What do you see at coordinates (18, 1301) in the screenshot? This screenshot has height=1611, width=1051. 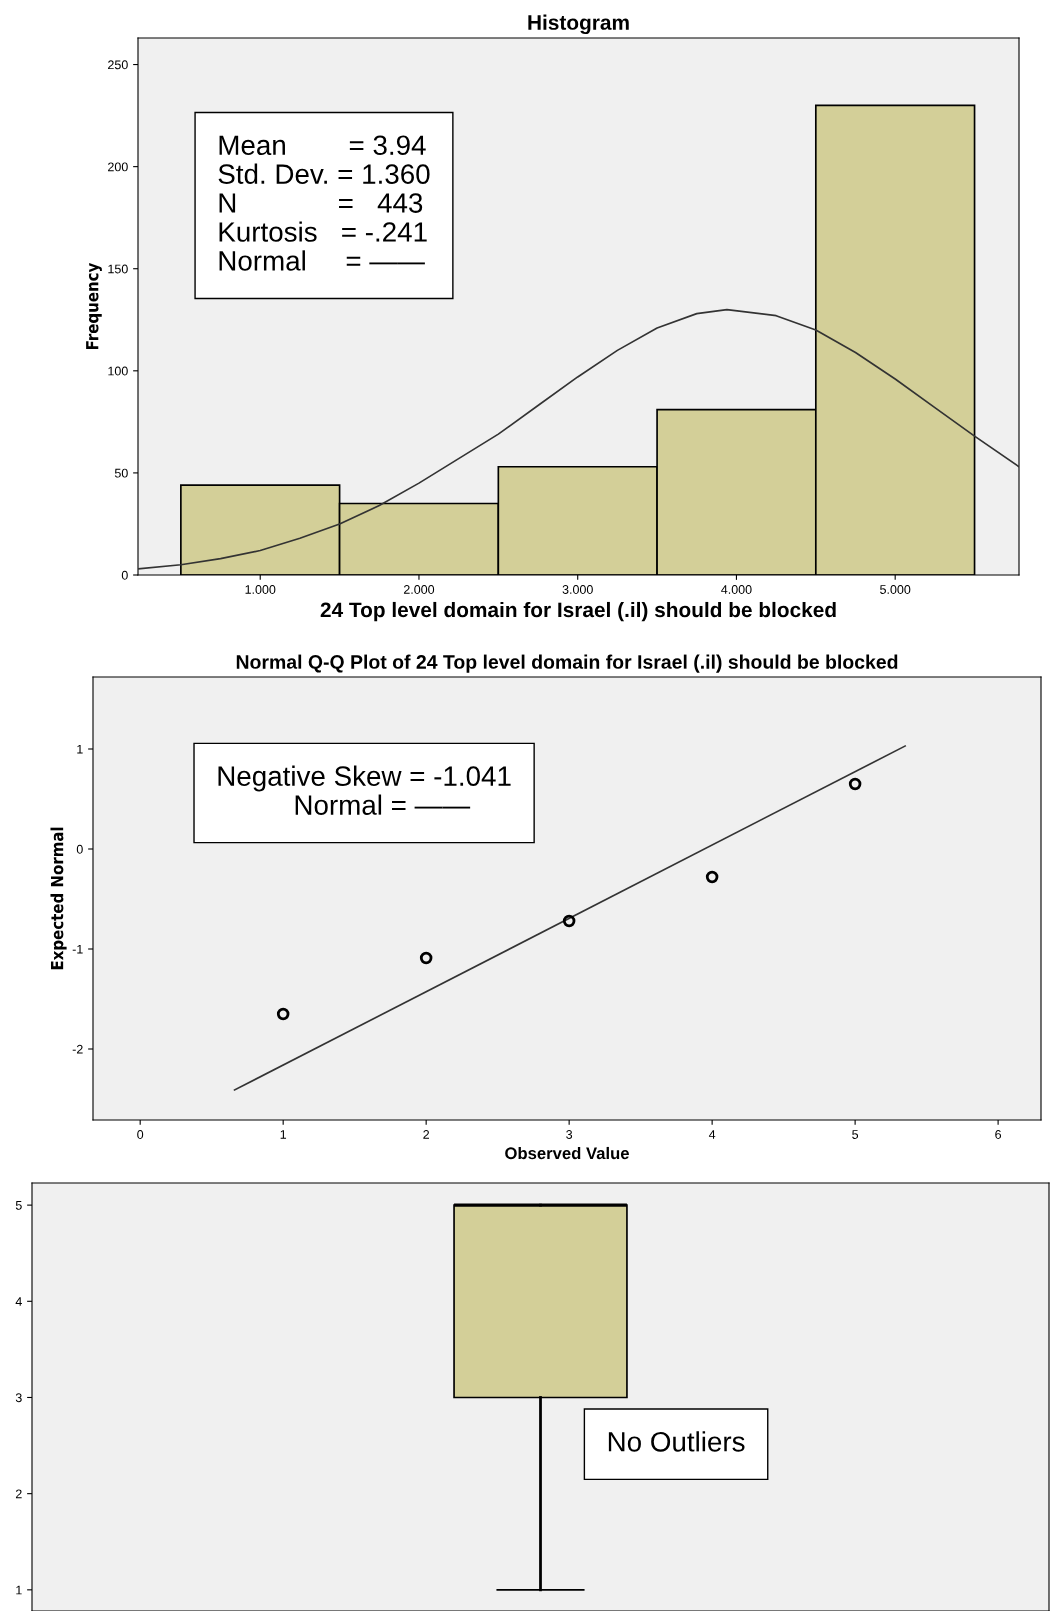 I see `y-tick-label: 4` at bounding box center [18, 1301].